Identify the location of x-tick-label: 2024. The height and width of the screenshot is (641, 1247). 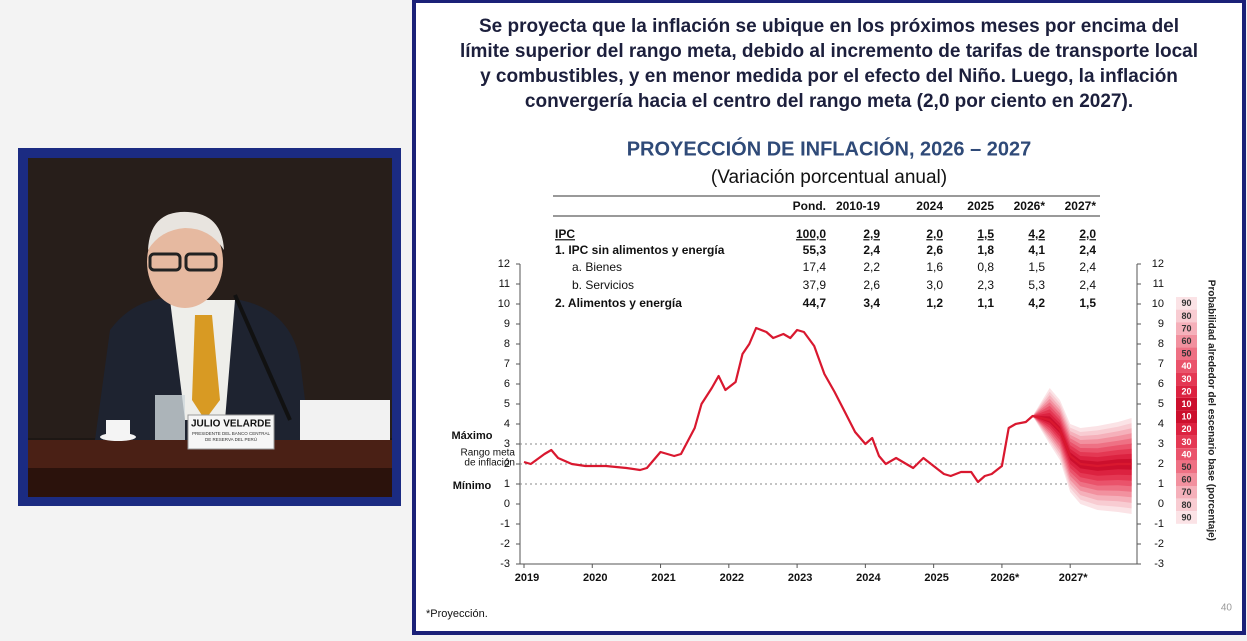
(868, 578).